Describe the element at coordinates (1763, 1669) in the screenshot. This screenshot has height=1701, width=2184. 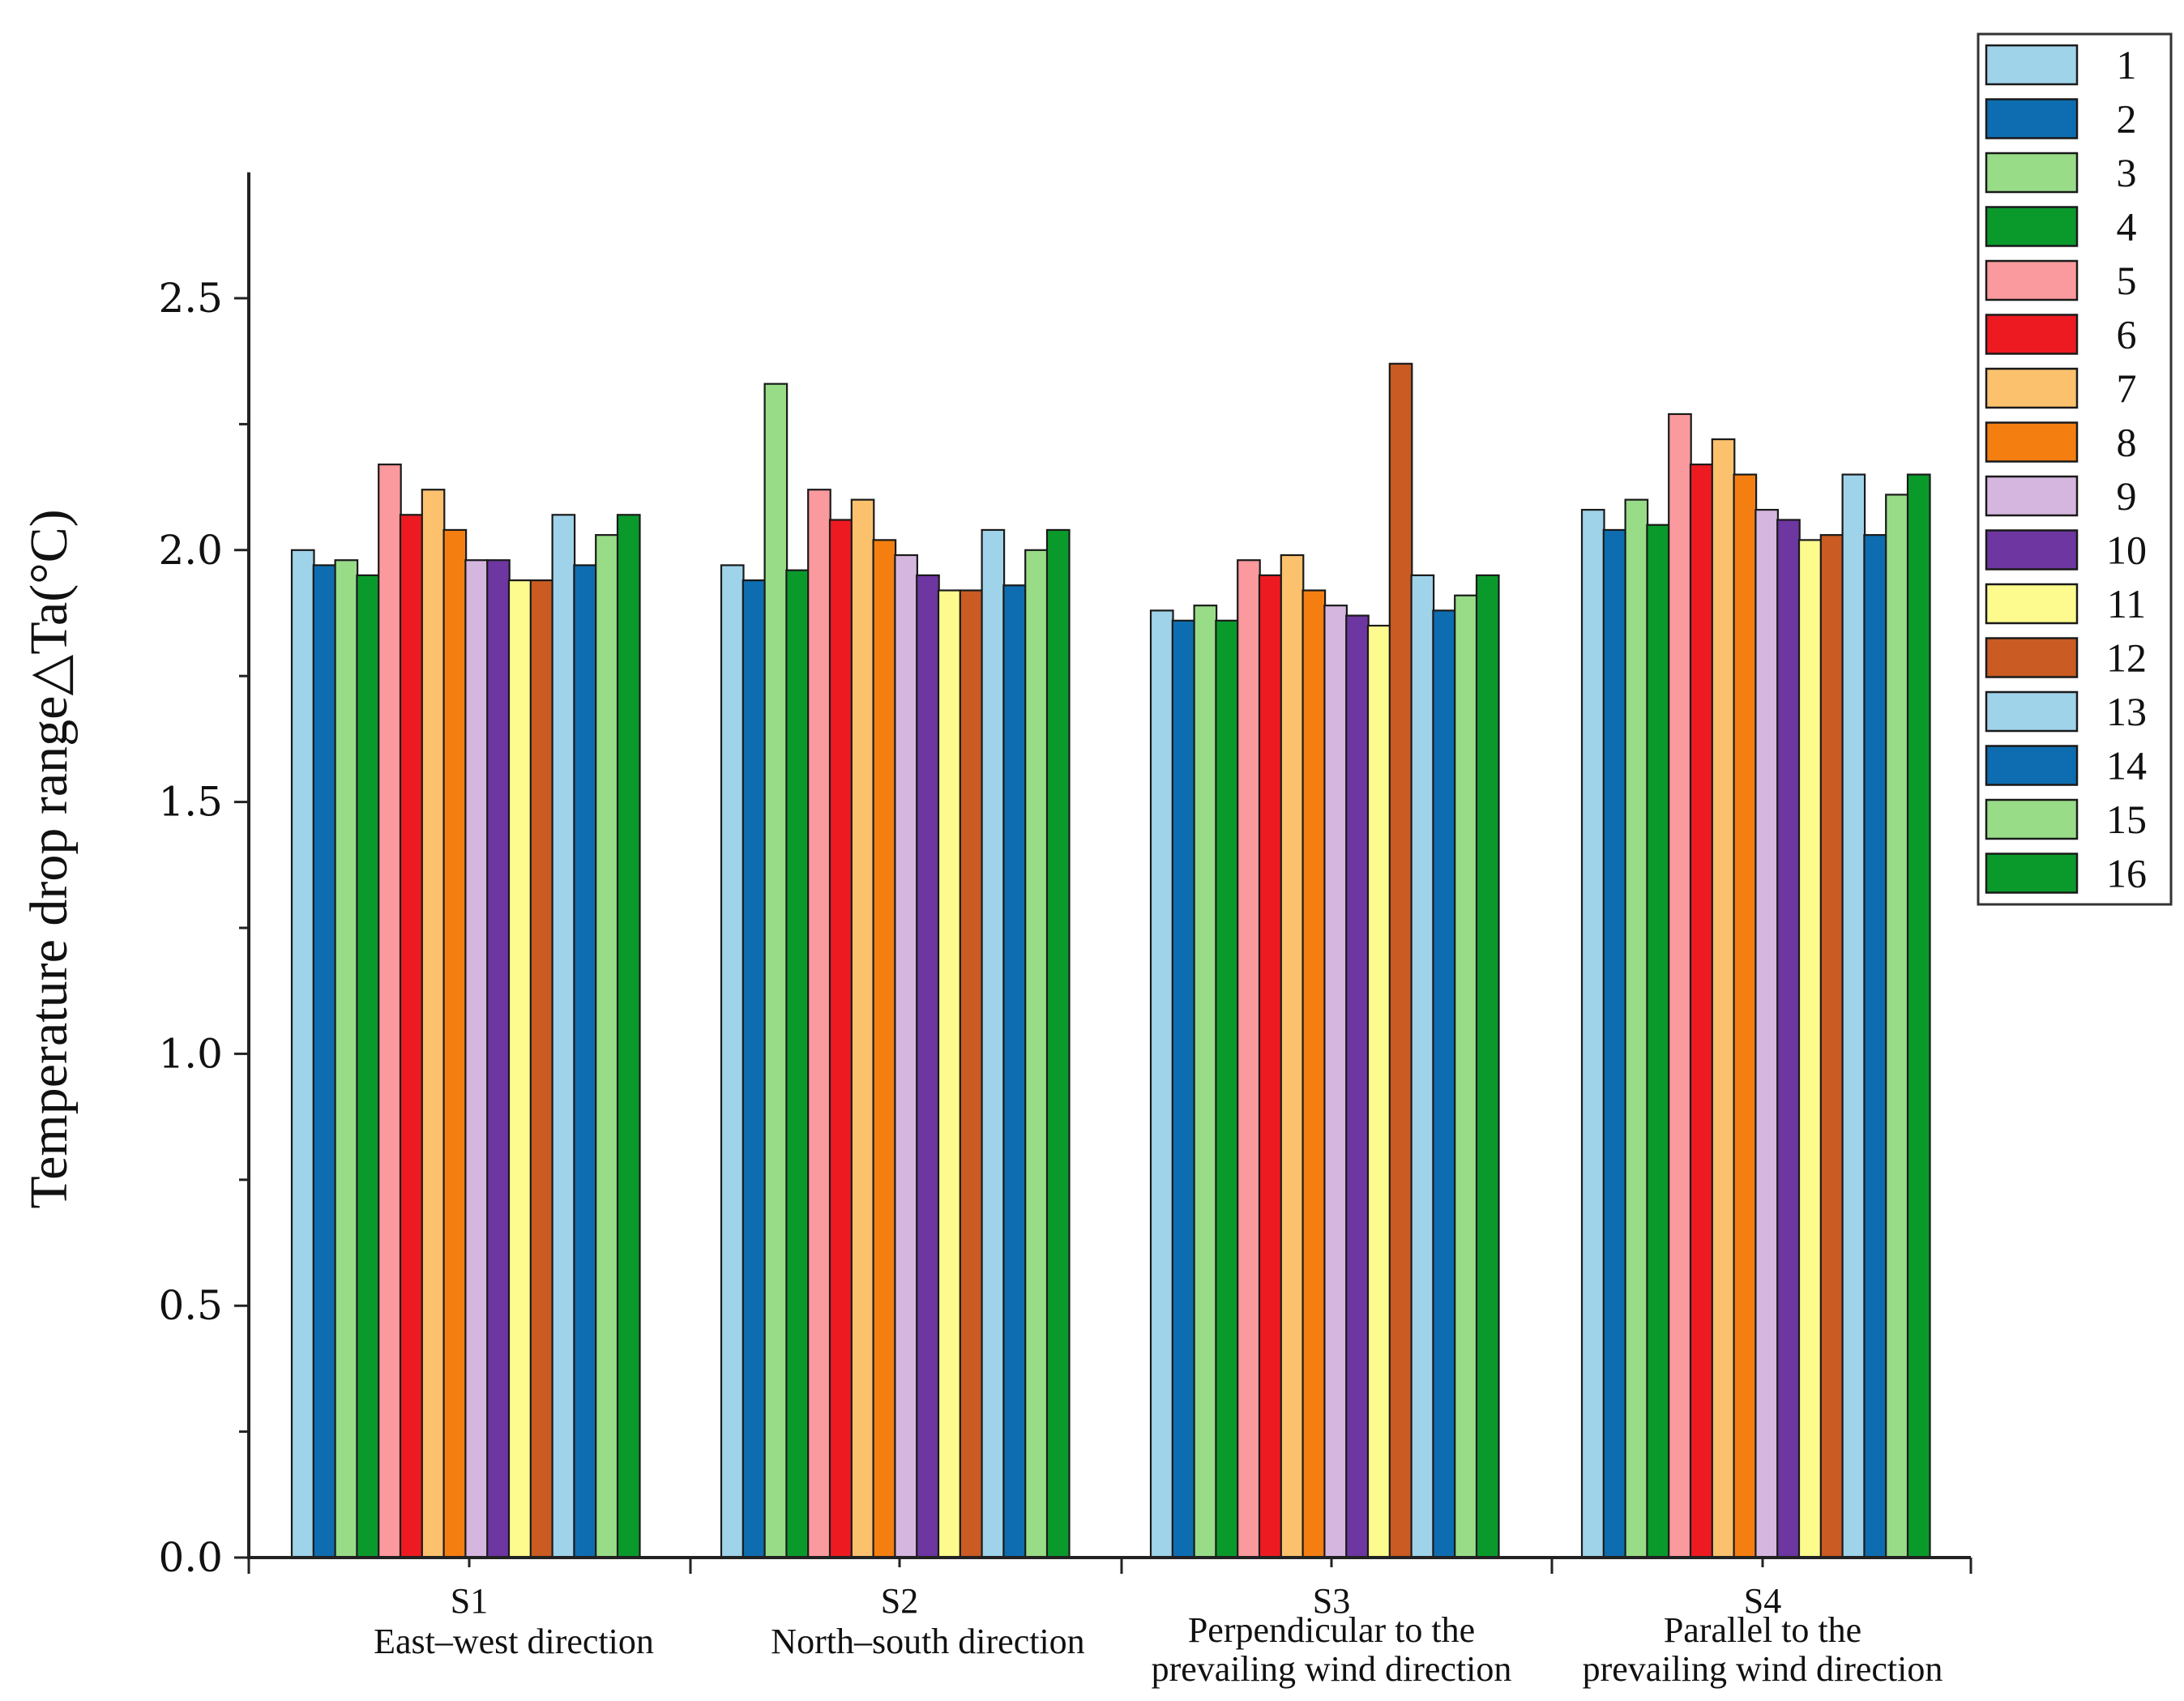
I see `category-label-S4: prevailing wind direction` at that location.